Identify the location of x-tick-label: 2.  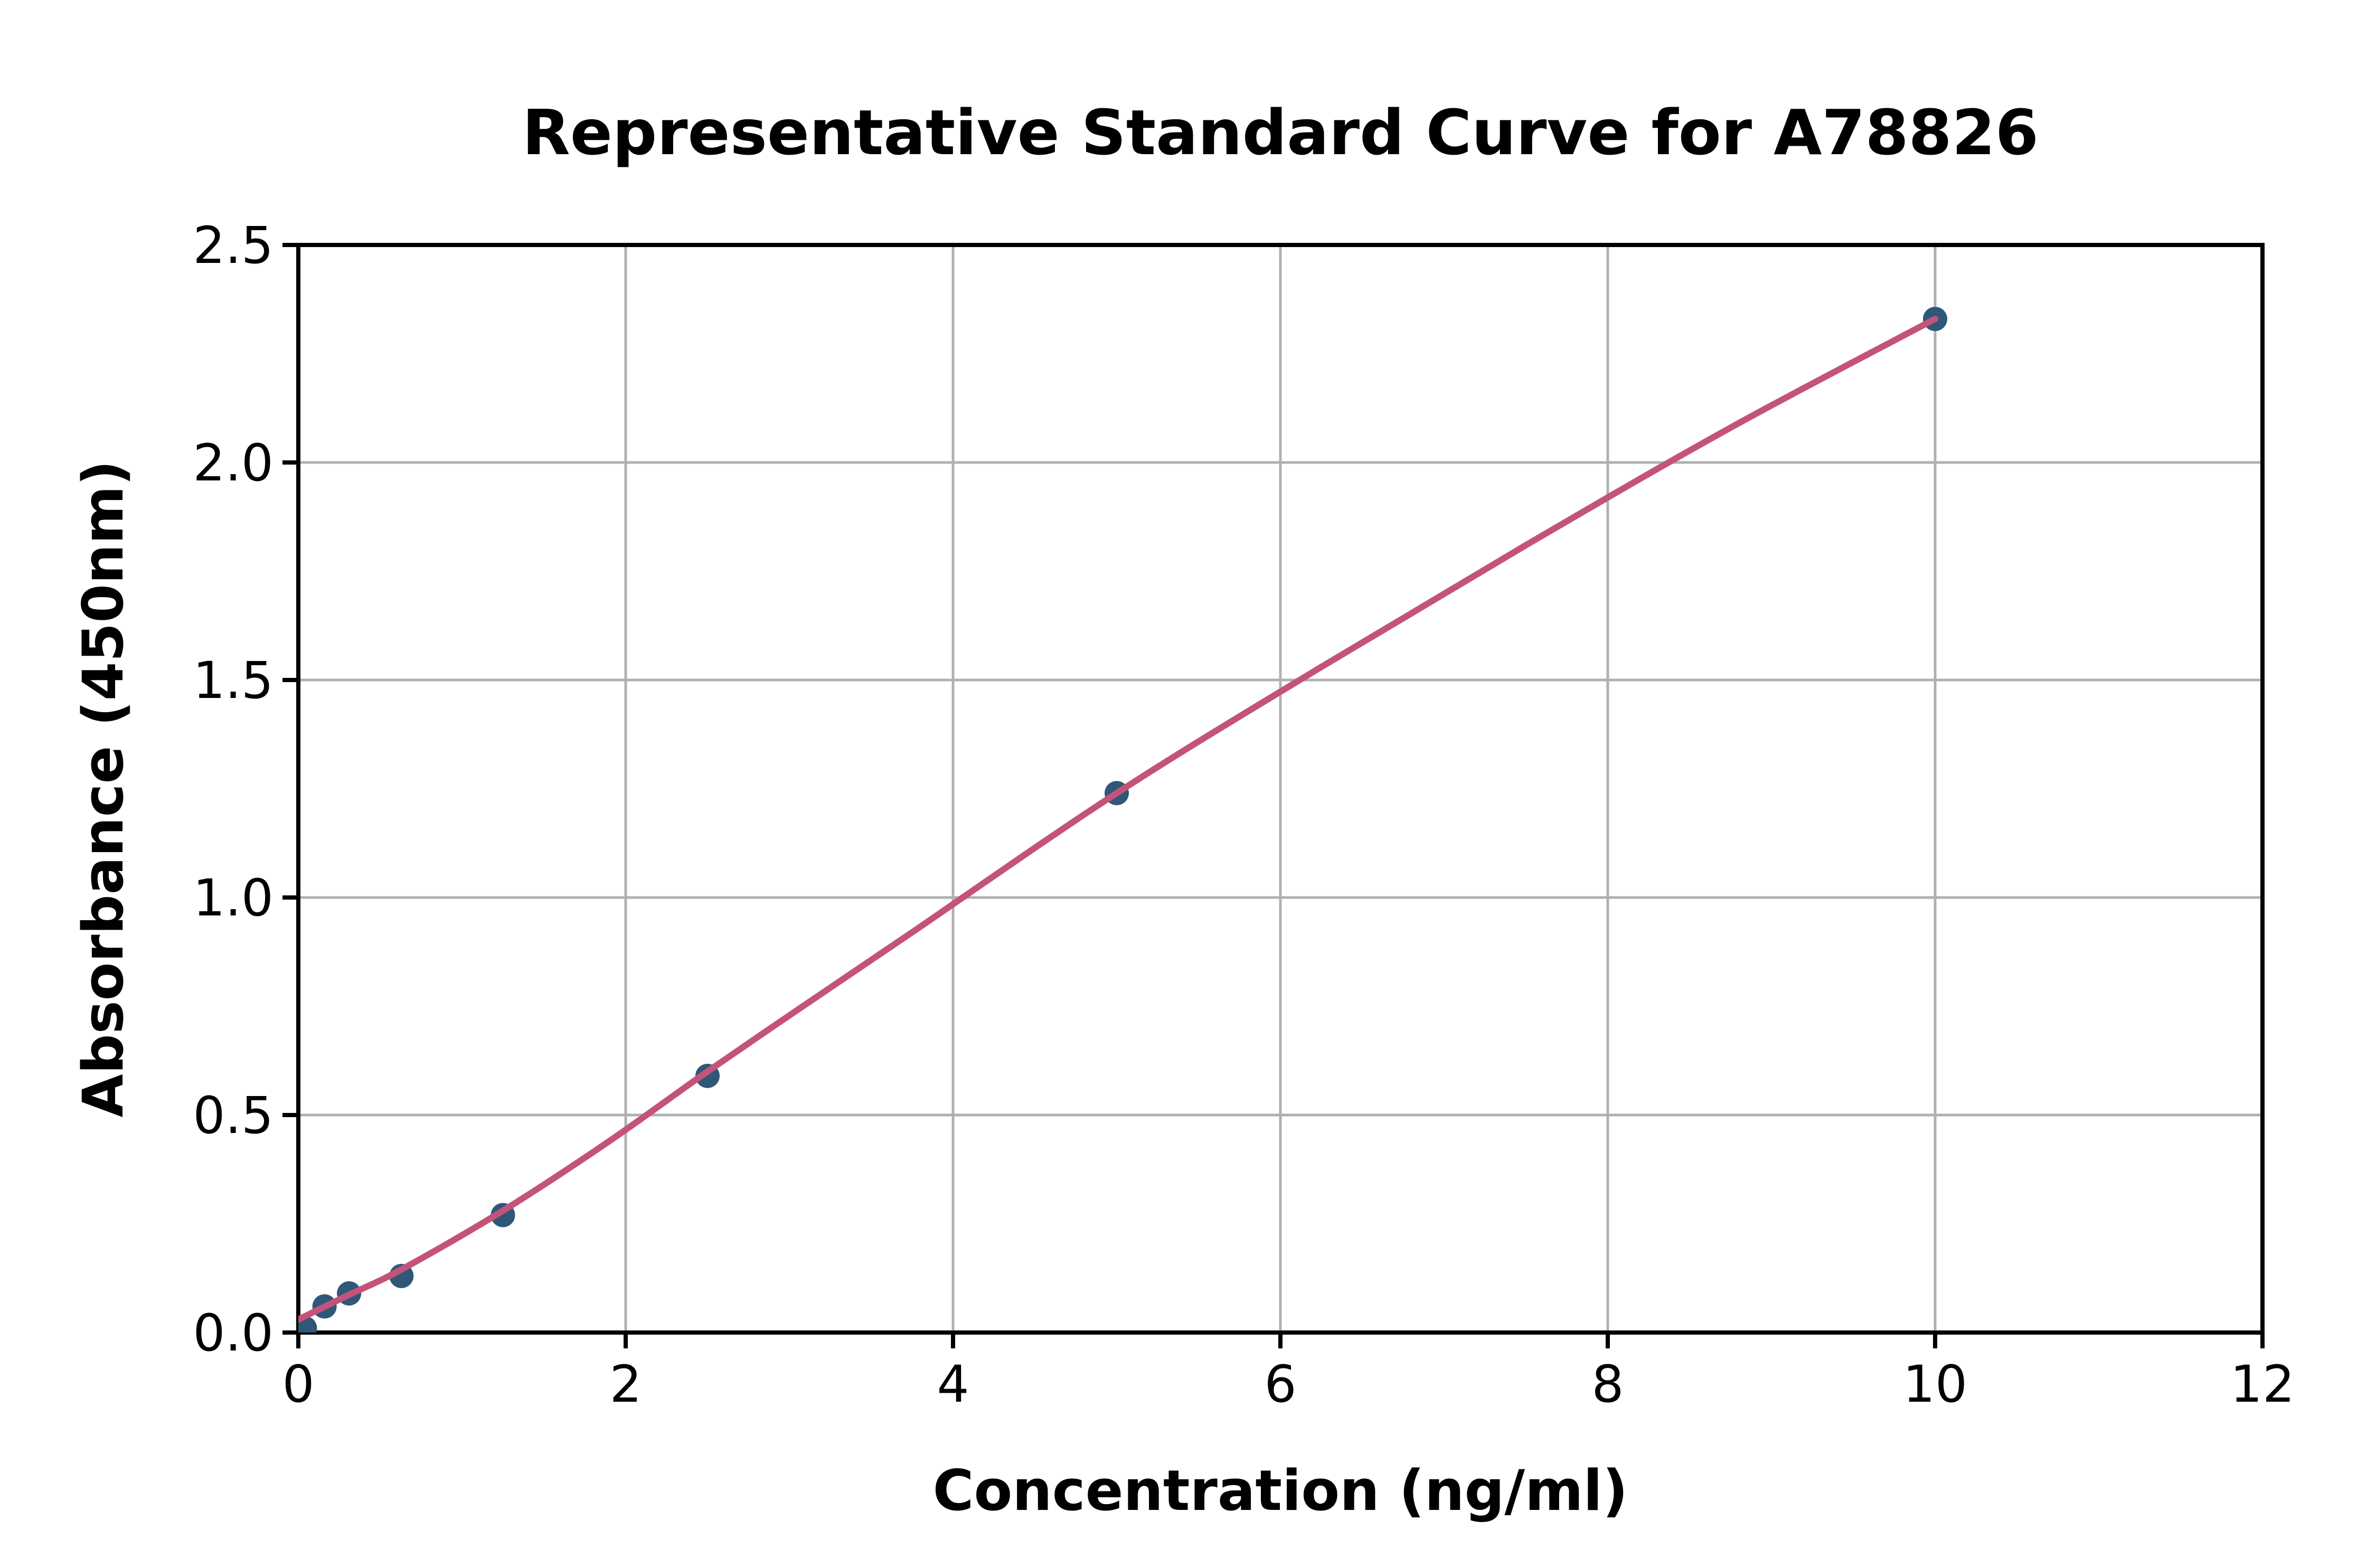
(626, 1384).